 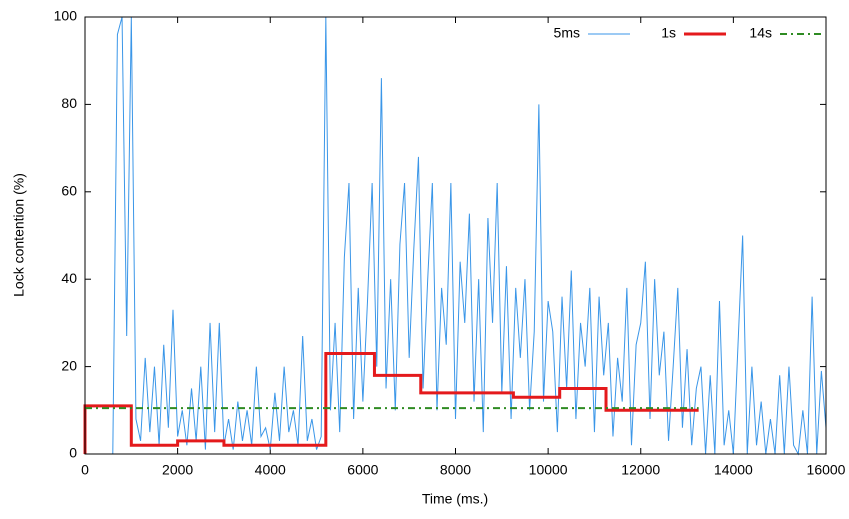 I want to click on x-tick-label: 14000, so click(x=733, y=470).